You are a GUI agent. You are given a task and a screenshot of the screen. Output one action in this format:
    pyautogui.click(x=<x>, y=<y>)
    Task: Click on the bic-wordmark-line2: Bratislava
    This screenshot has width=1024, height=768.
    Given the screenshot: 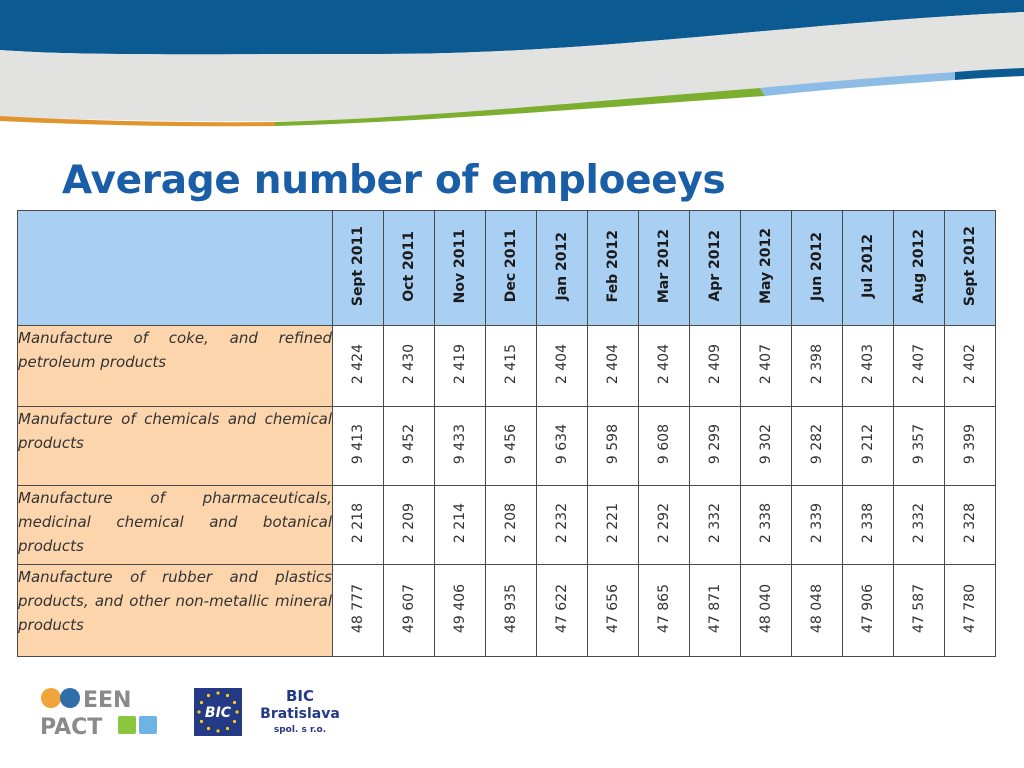 What is the action you would take?
    pyautogui.click(x=300, y=714)
    